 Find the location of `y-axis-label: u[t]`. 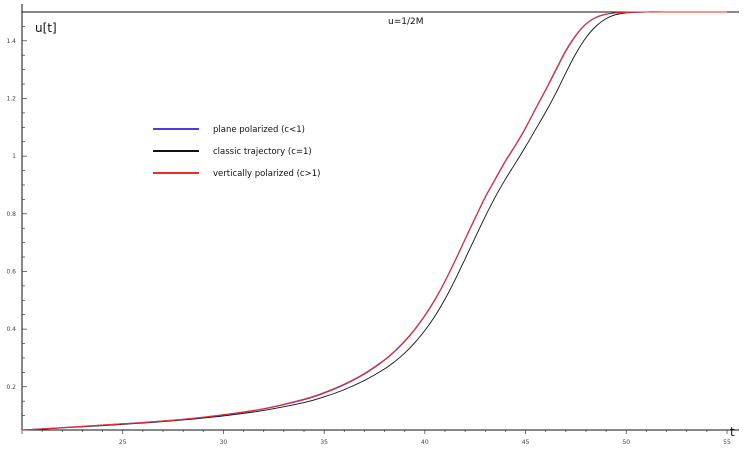

y-axis-label: u[t] is located at coordinates (46, 28).